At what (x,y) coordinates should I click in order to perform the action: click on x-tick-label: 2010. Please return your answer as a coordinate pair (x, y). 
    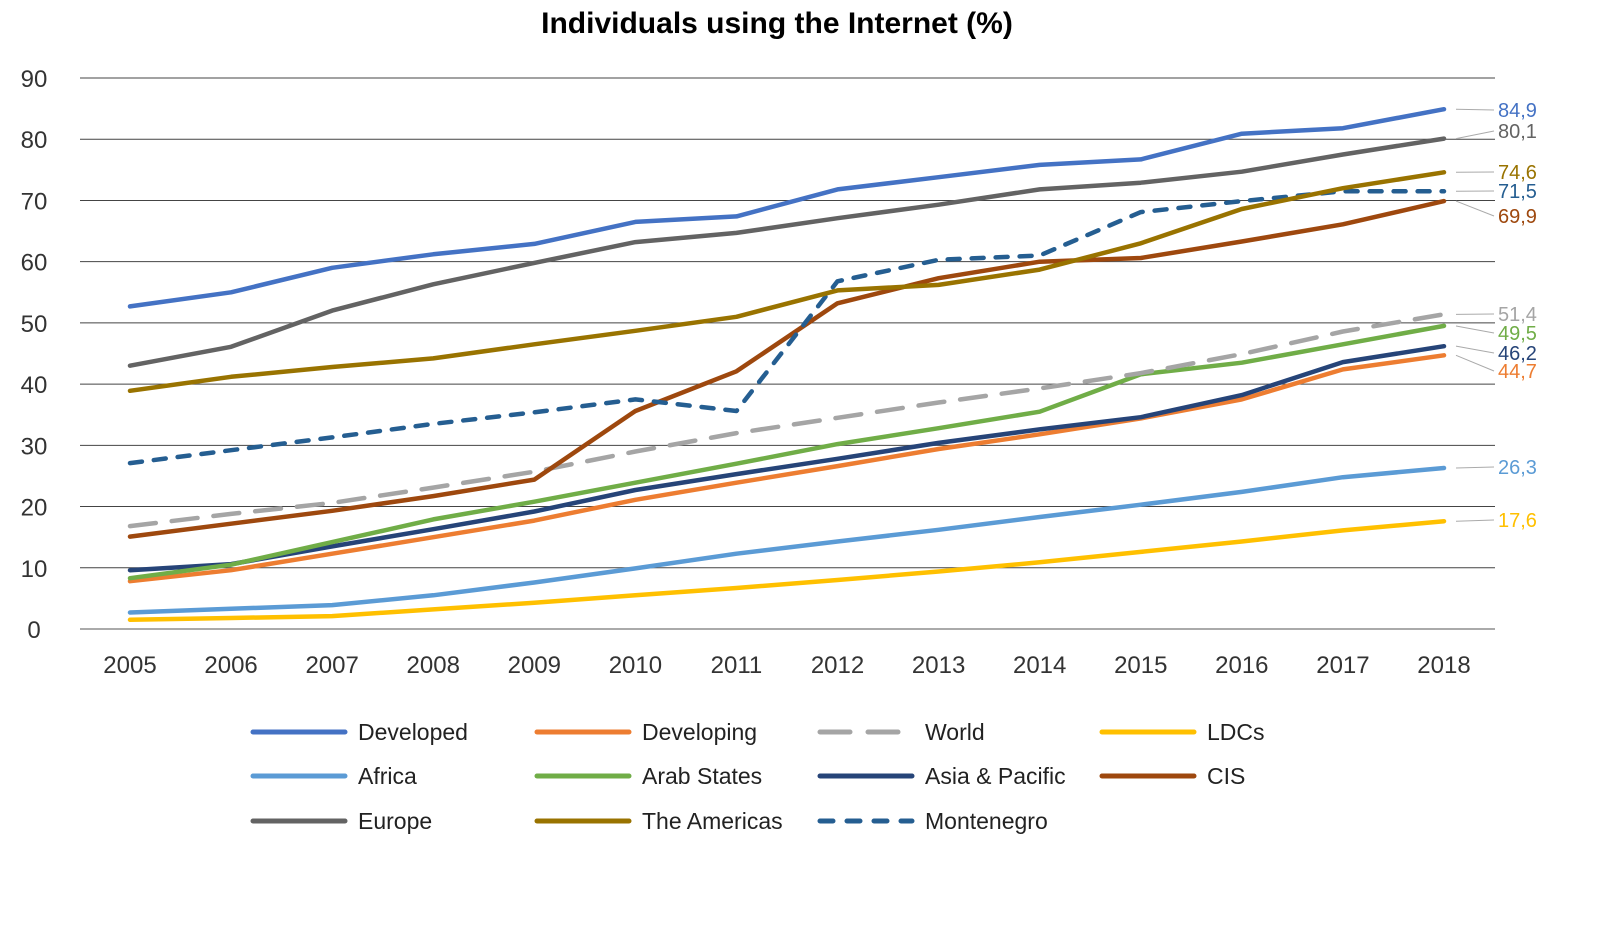
    Looking at the image, I should click on (635, 665).